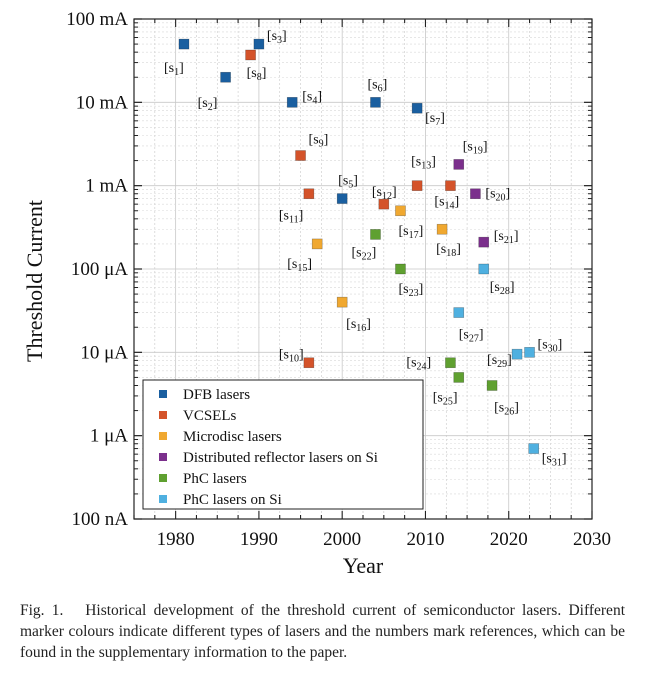 The image size is (645, 700). I want to click on legend-label: Distributed reflector lasers on Si, so click(280, 458).